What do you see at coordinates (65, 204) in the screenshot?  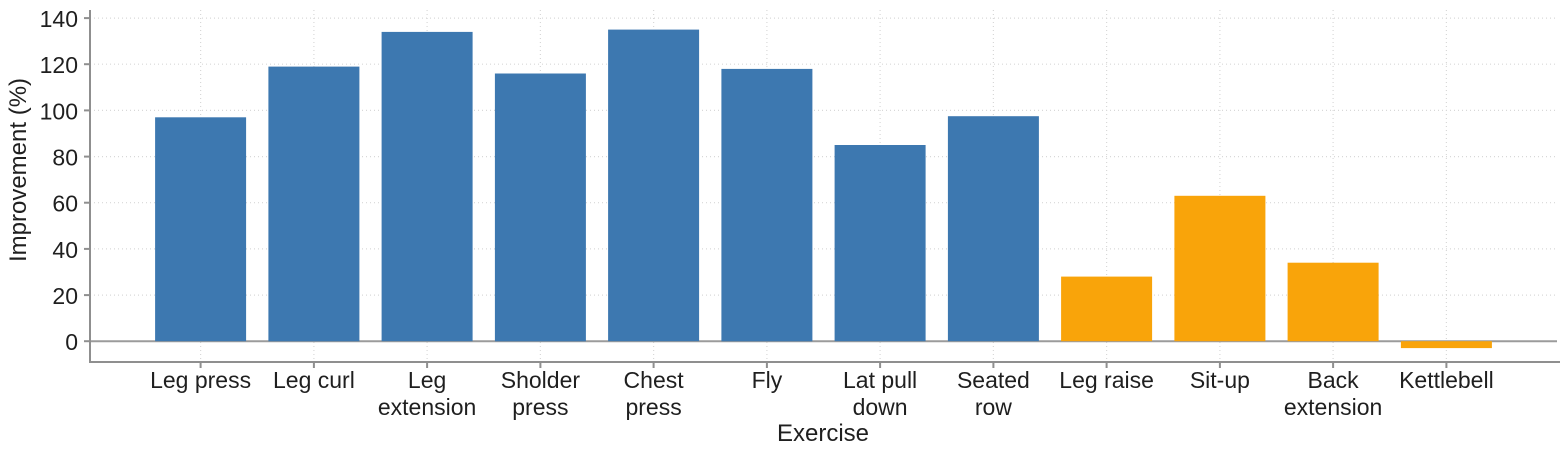 I see `y-tick-label-60: 60` at bounding box center [65, 204].